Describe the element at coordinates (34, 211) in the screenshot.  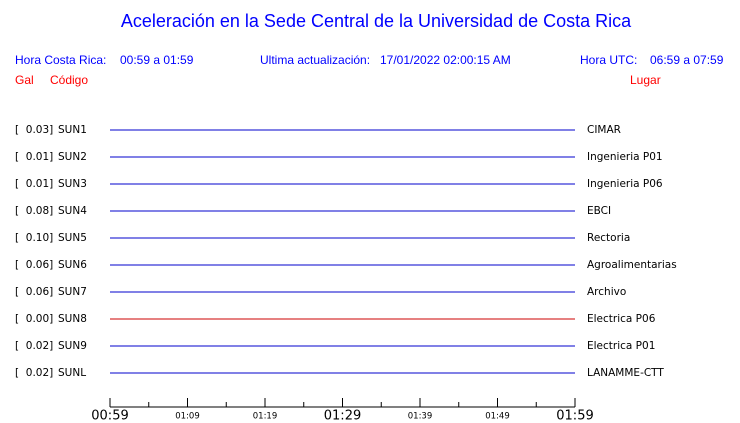
I see `station-gal: [ 0.08]` at that location.